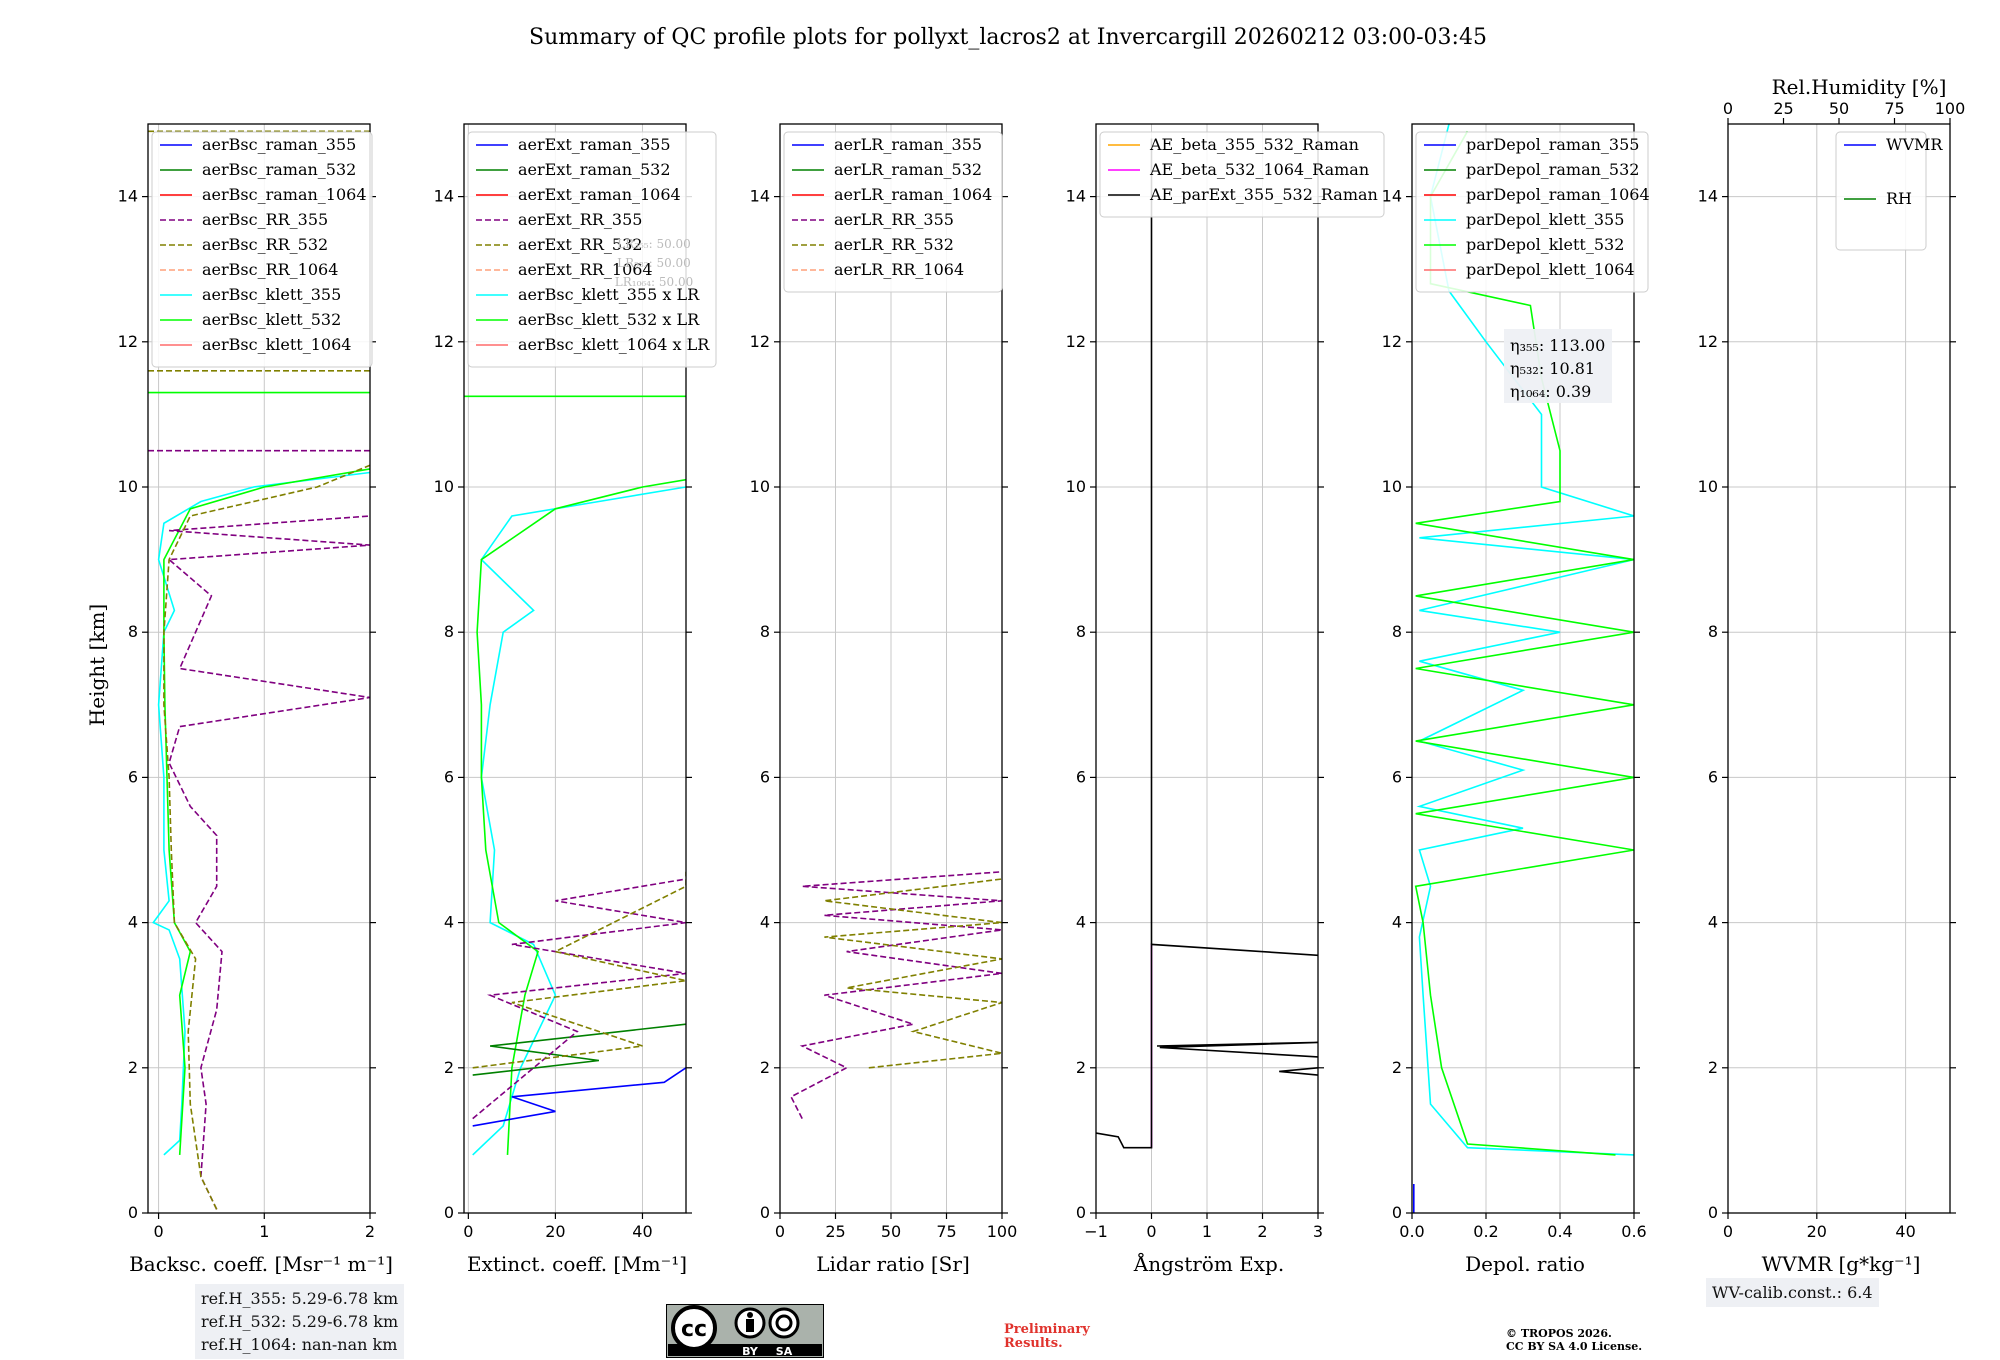 This screenshot has height=1360, width=2000. I want to click on y-tick-label: 8, so click(1081, 631).